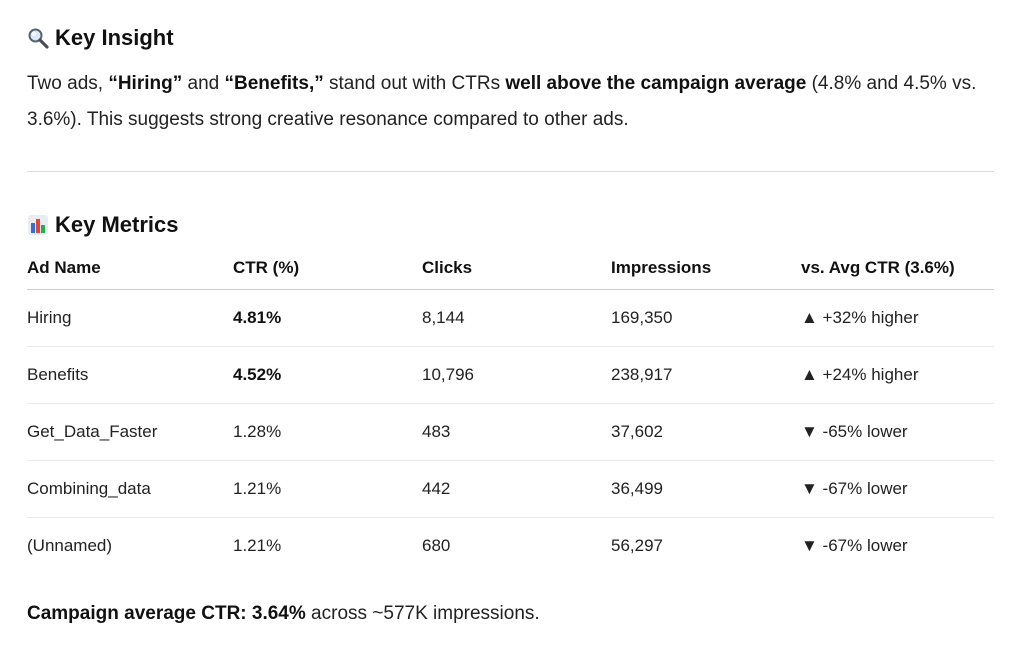  What do you see at coordinates (897, 375) in the screenshot?
I see `cell-vs-avg: ▲ +24% higher` at bounding box center [897, 375].